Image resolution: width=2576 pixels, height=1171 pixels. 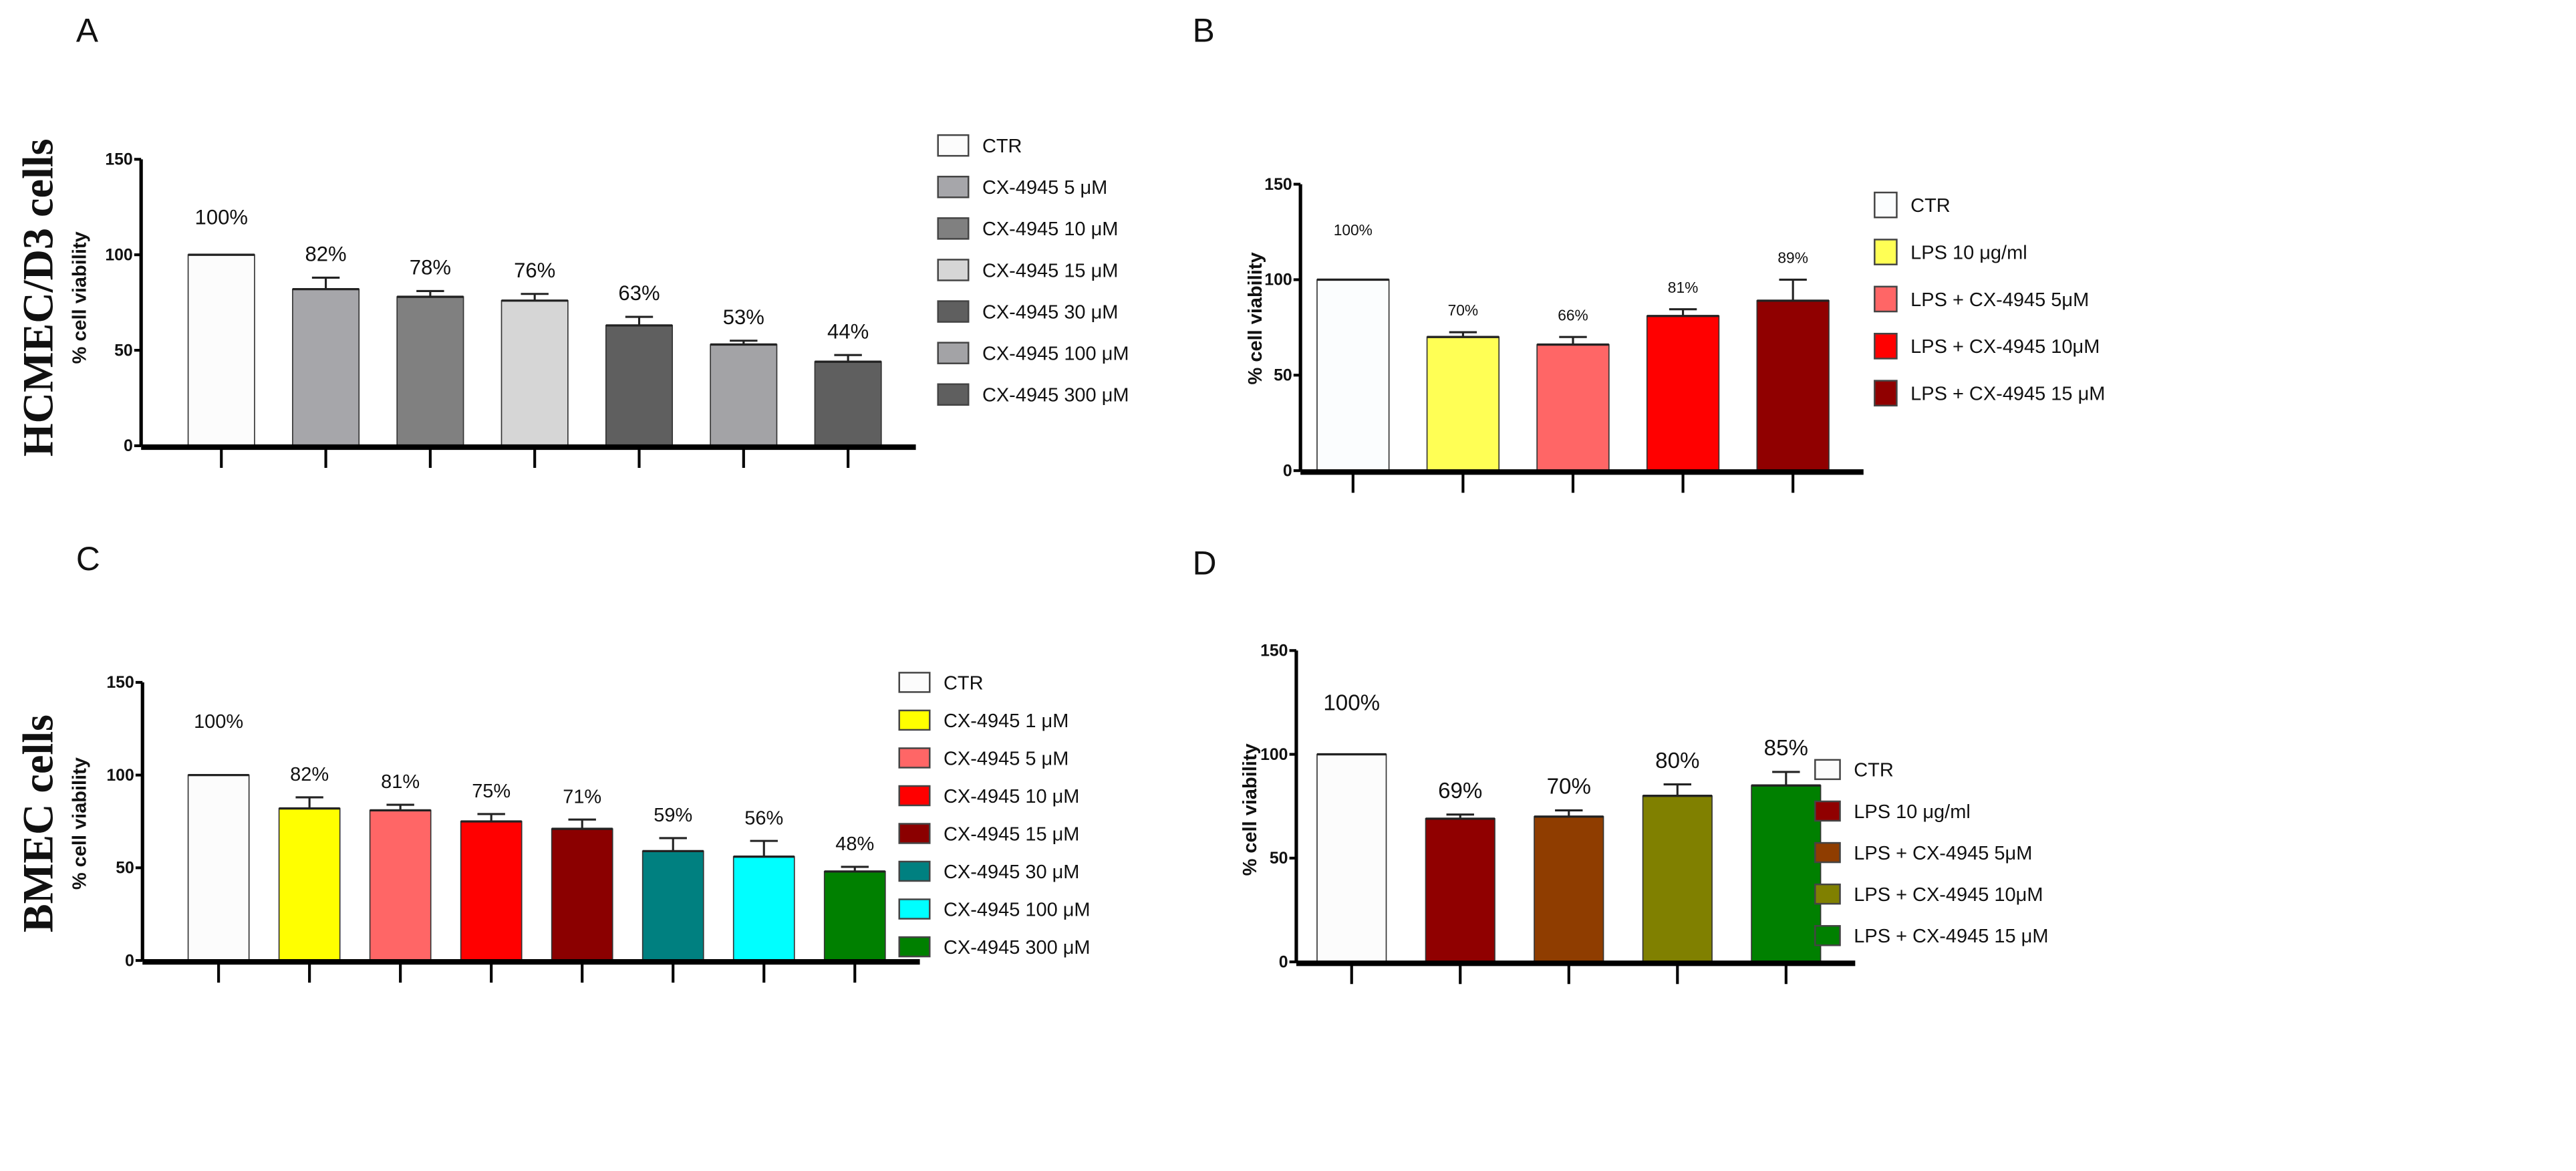 I want to click on data-label: 70%, so click(x=1569, y=787).